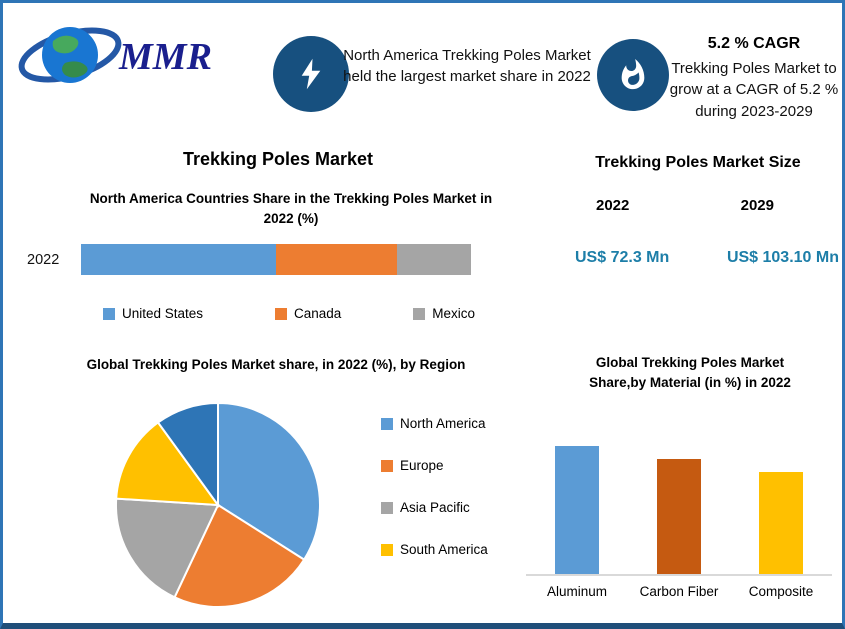 The image size is (845, 629). I want to click on lightning-icon, so click(311, 74).